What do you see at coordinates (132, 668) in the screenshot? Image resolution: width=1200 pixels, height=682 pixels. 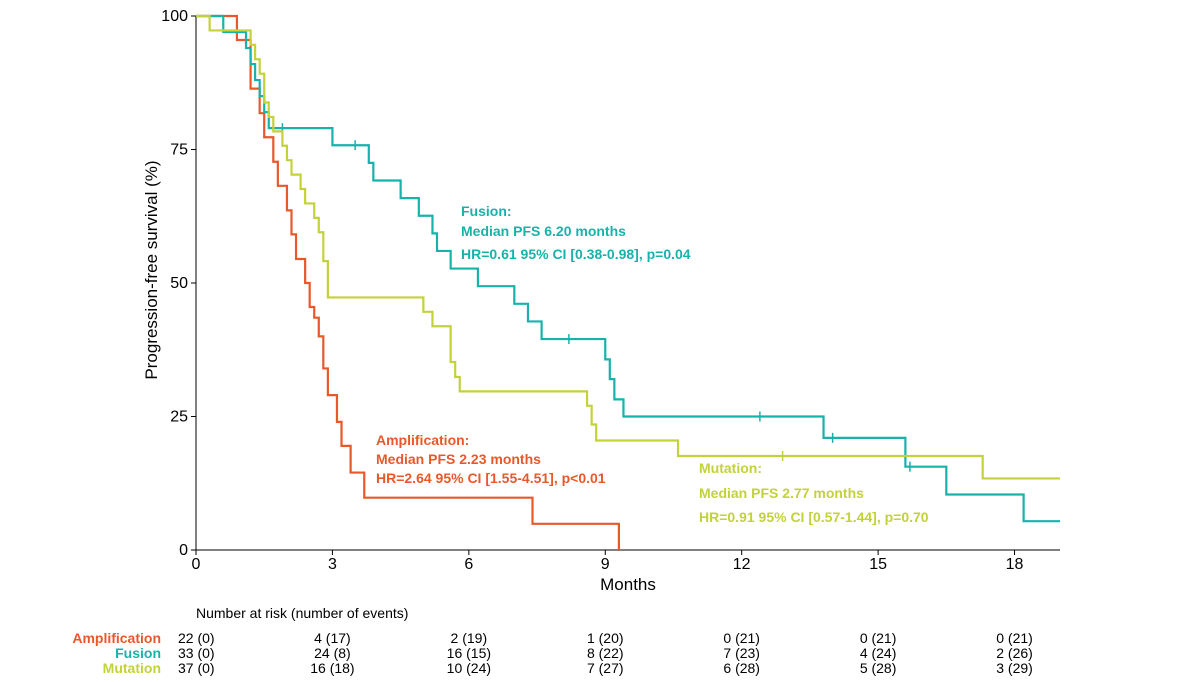 I see `risk-row-label-mutation: Mutation` at bounding box center [132, 668].